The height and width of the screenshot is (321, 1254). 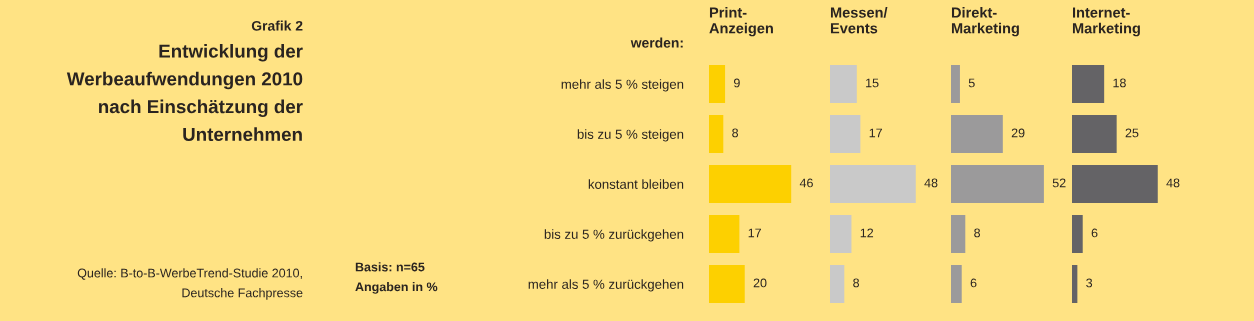 I want to click on data-label: 9, so click(x=737, y=83).